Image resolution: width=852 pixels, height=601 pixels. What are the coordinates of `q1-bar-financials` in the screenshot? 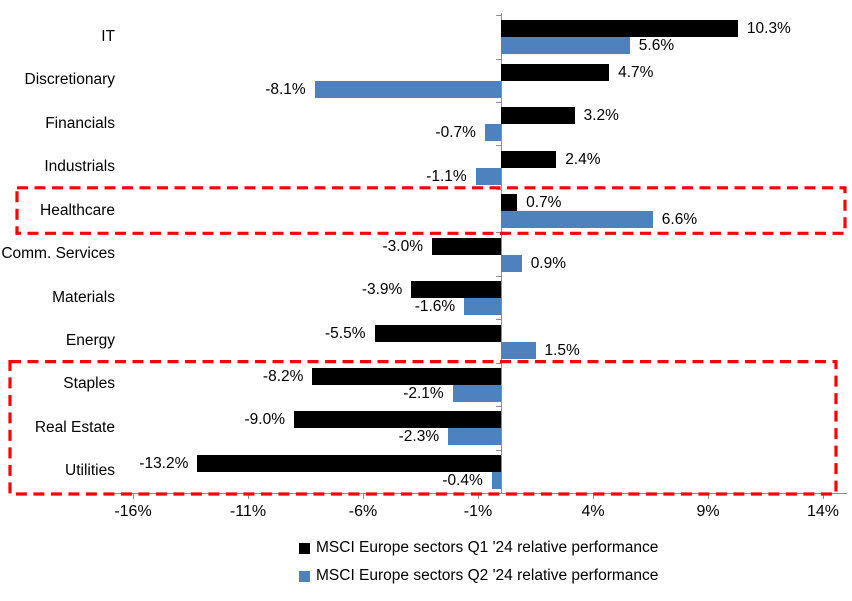 It's located at (538, 116).